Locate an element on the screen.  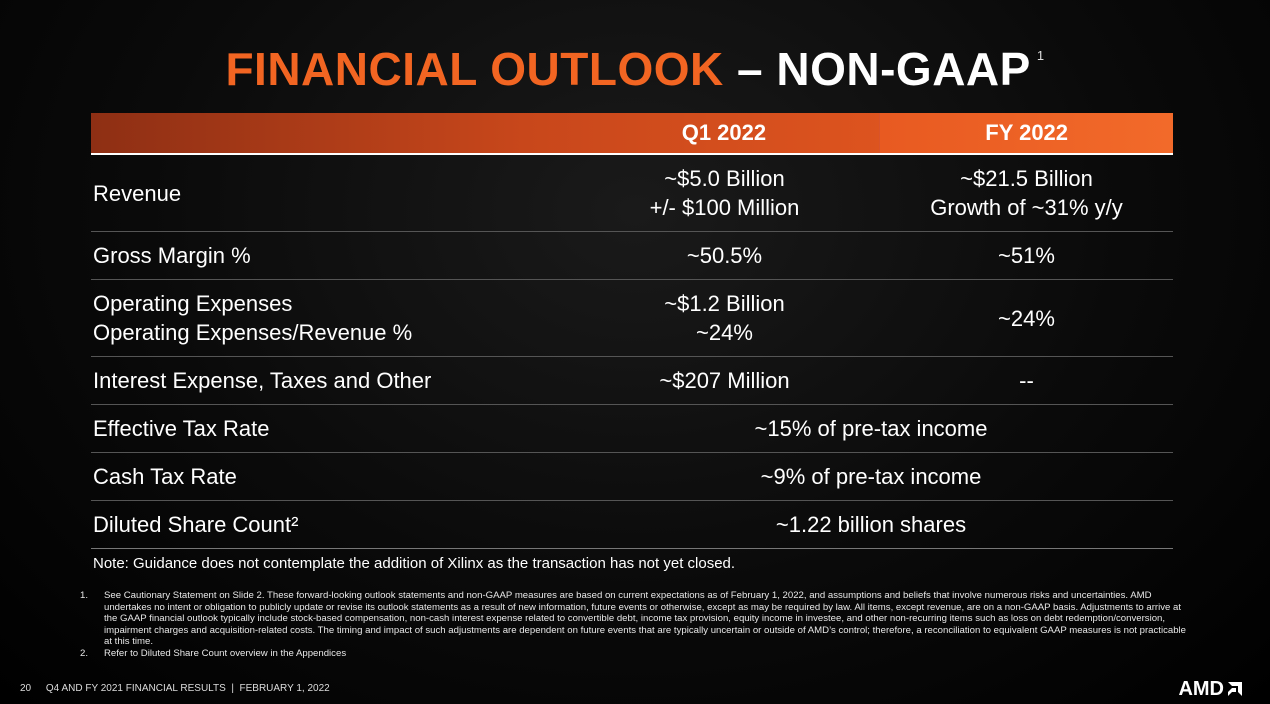
span-value: ~9% of pre-tax income is located at coordinates (871, 476).